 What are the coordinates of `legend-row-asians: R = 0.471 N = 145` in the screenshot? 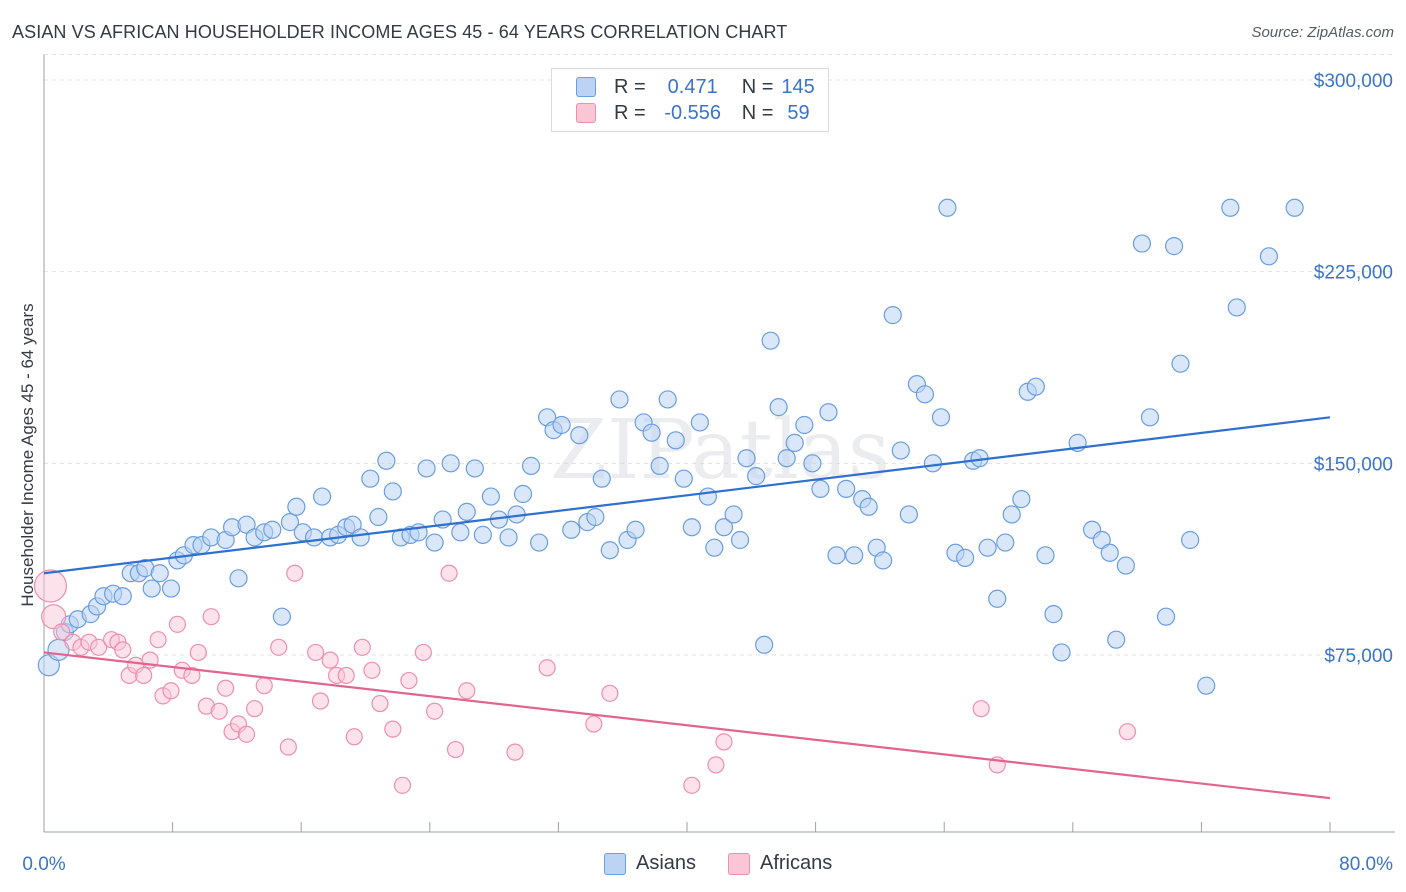 It's located at (695, 87).